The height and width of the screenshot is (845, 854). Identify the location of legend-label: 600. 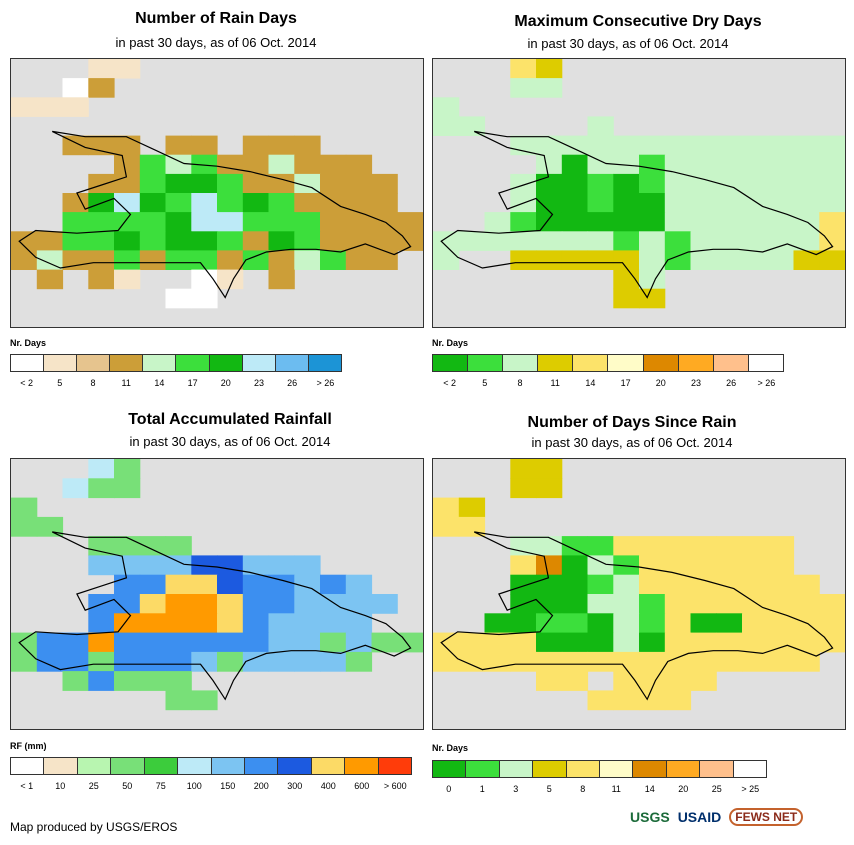
(362, 786).